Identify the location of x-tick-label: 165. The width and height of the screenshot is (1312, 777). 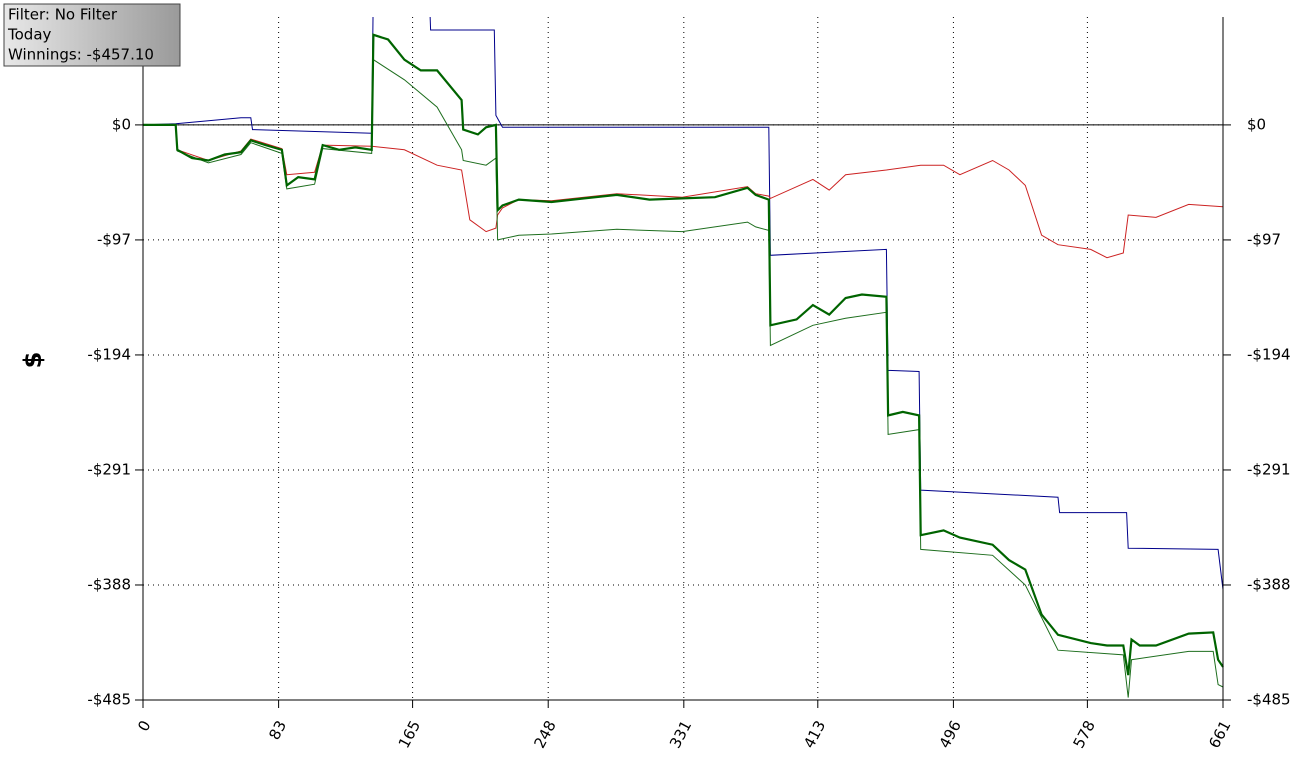
(409, 735).